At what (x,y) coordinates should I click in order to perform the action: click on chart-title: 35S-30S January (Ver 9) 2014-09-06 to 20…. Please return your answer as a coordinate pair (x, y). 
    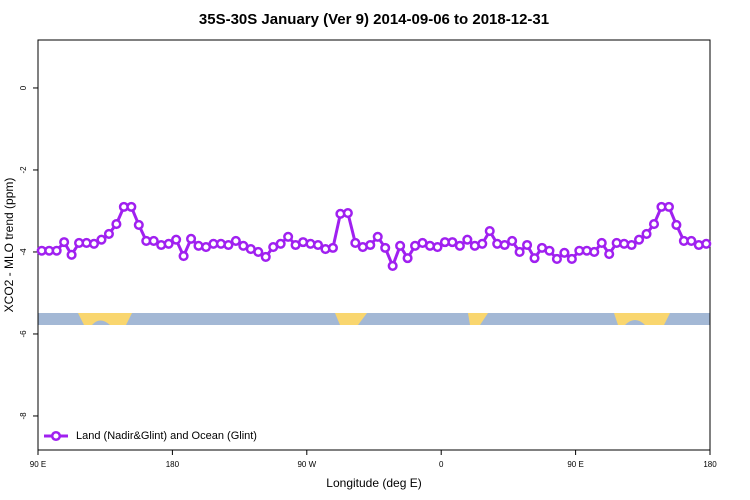
    Looking at the image, I should click on (374, 19).